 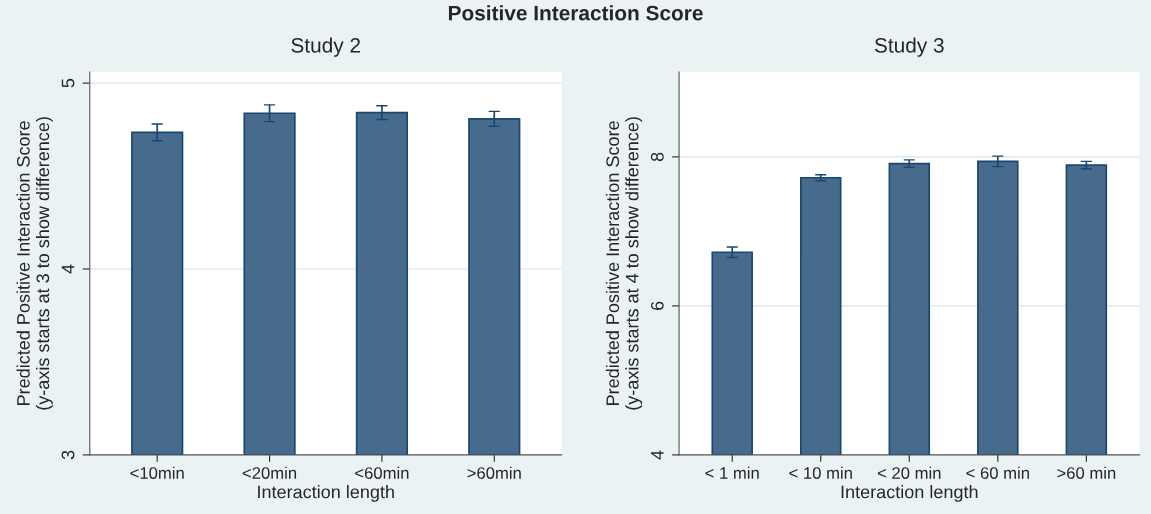 I want to click on x-tick-label: <60min, so click(x=382, y=472).